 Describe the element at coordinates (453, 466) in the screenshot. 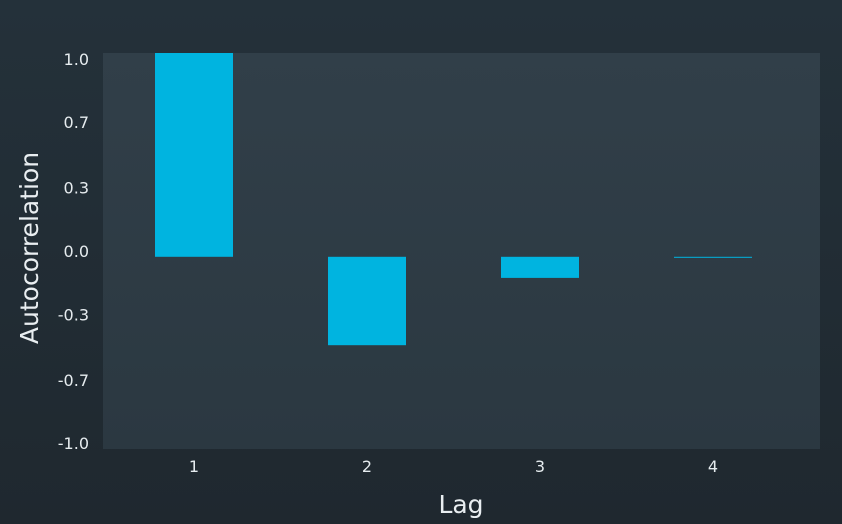

I see `x-tick-labels: 1 2 3 4` at that location.